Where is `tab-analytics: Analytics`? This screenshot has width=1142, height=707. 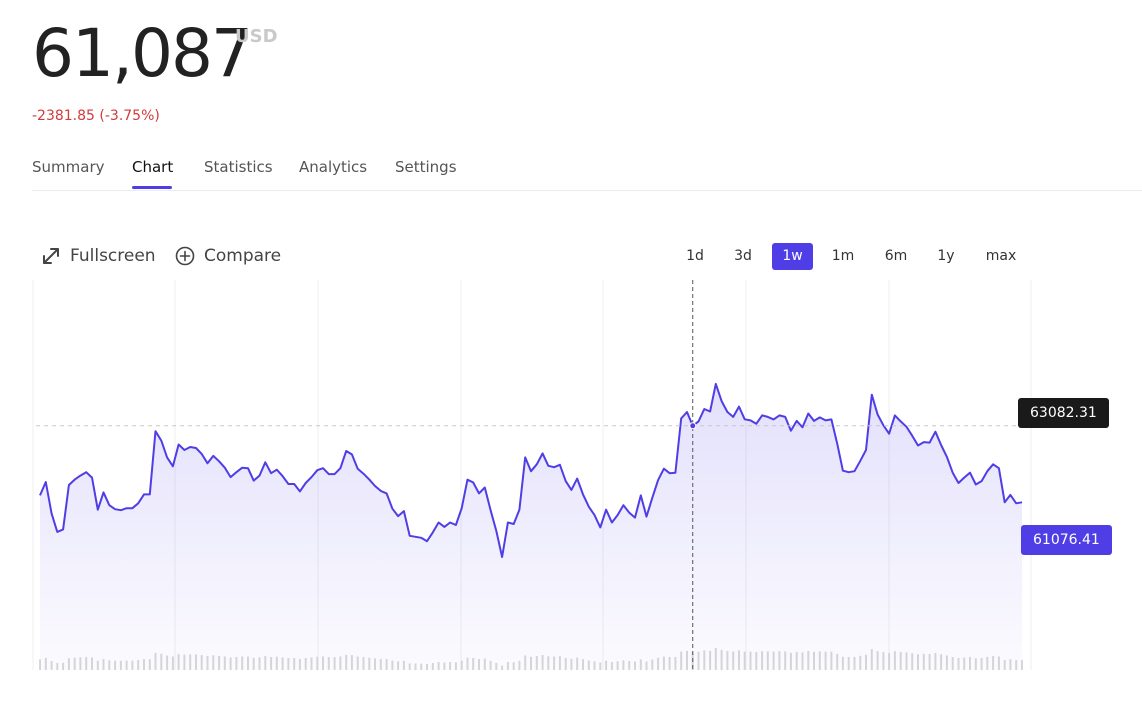 tab-analytics: Analytics is located at coordinates (333, 167).